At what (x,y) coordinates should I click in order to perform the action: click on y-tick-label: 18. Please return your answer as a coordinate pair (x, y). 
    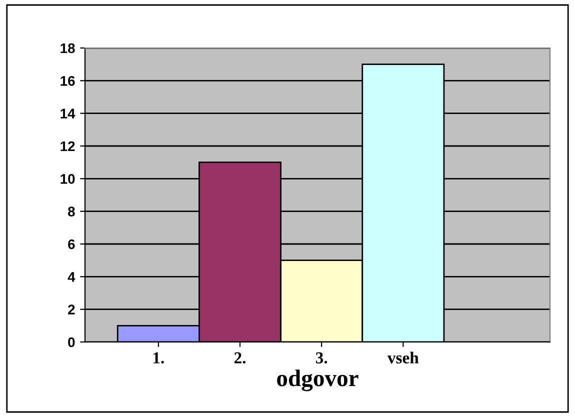
    Looking at the image, I should click on (67, 48).